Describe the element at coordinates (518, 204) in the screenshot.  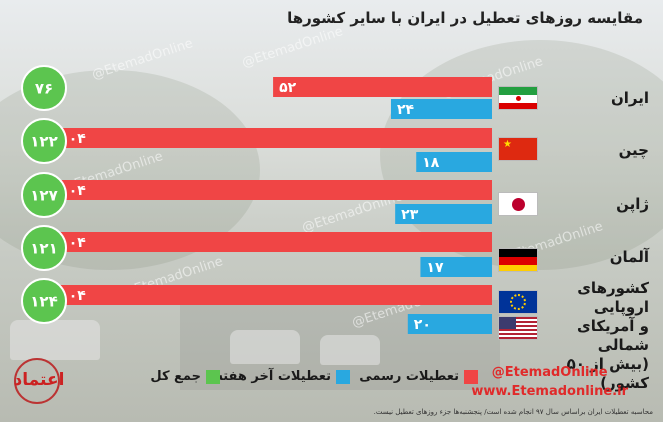
I see `japan-flag-icon` at that location.